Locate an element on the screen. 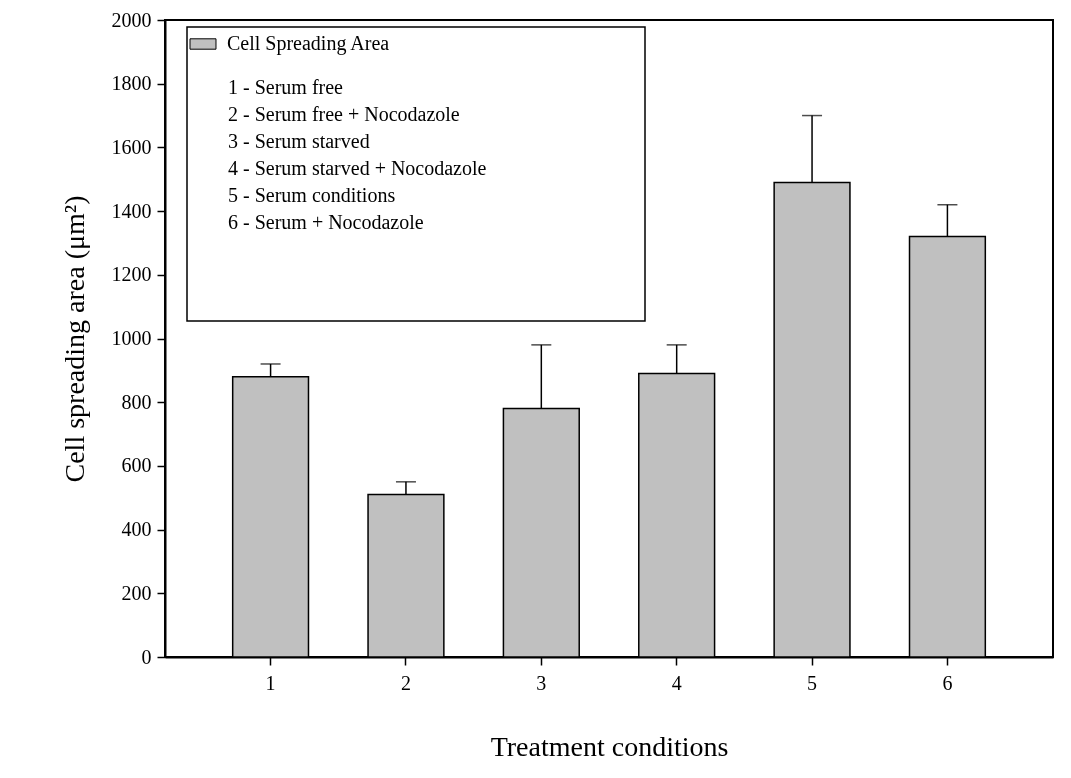 This screenshot has width=1071, height=778. x-tick-label: 5 is located at coordinates (812, 682).